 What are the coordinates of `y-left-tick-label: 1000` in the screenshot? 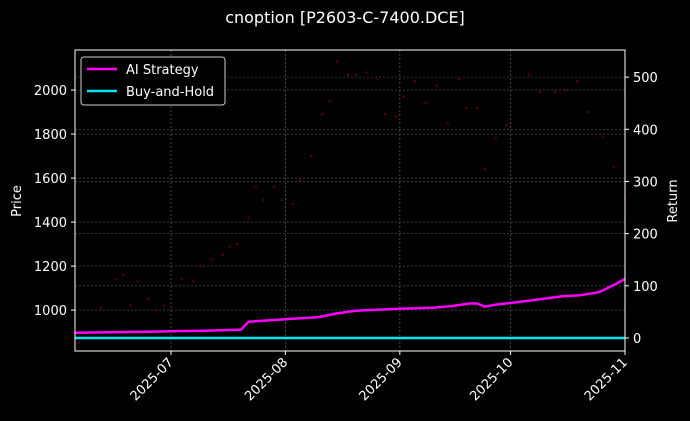 It's located at (50, 311).